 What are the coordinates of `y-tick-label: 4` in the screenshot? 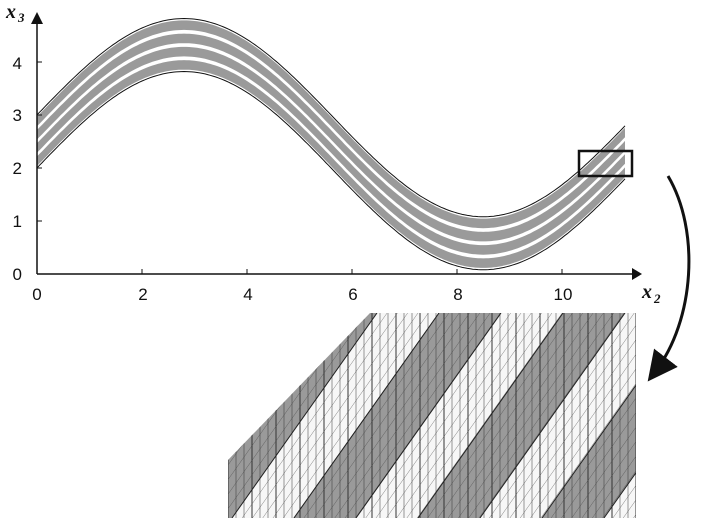 It's located at (17, 63).